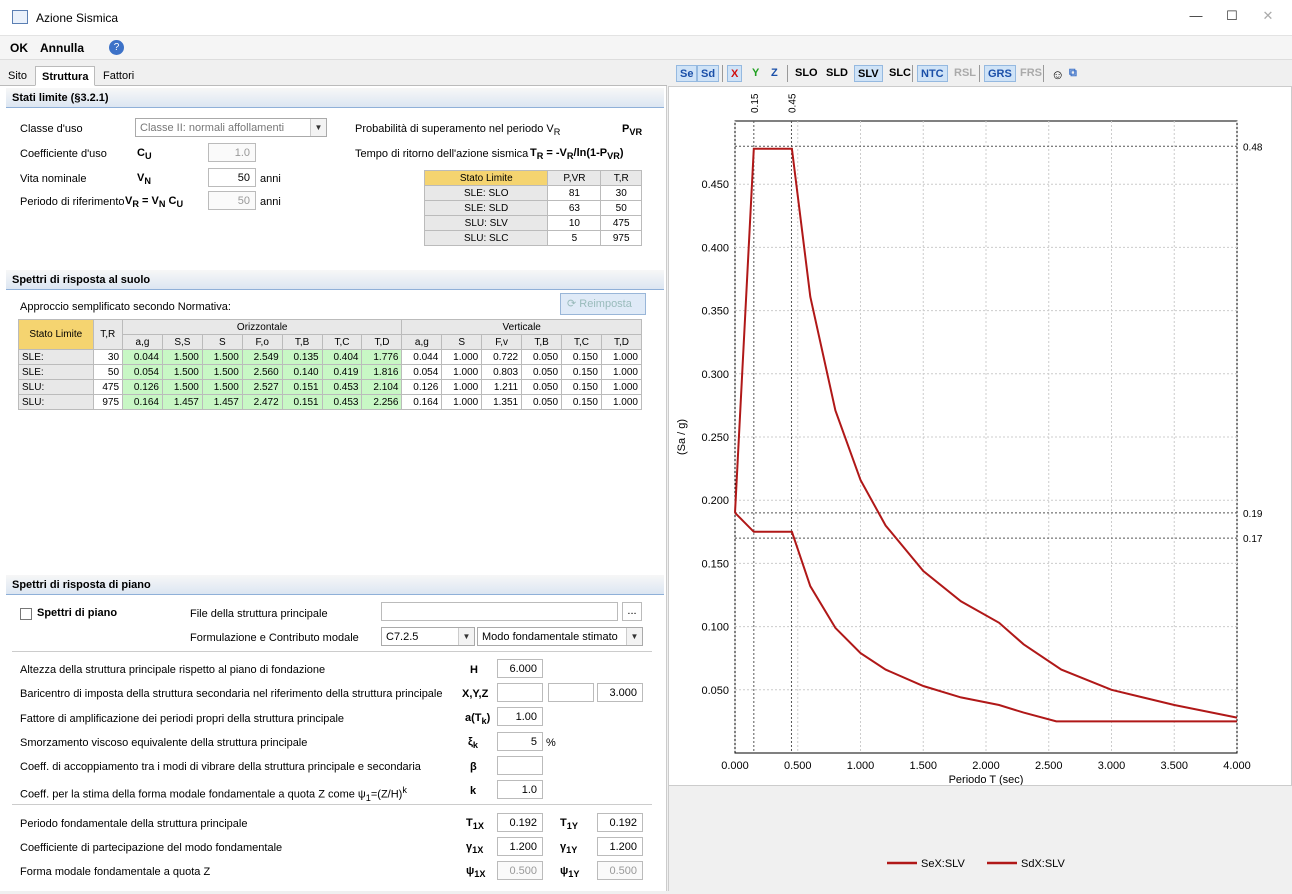 This screenshot has width=1292, height=894. I want to click on toolbar-se: Se, so click(687, 73).